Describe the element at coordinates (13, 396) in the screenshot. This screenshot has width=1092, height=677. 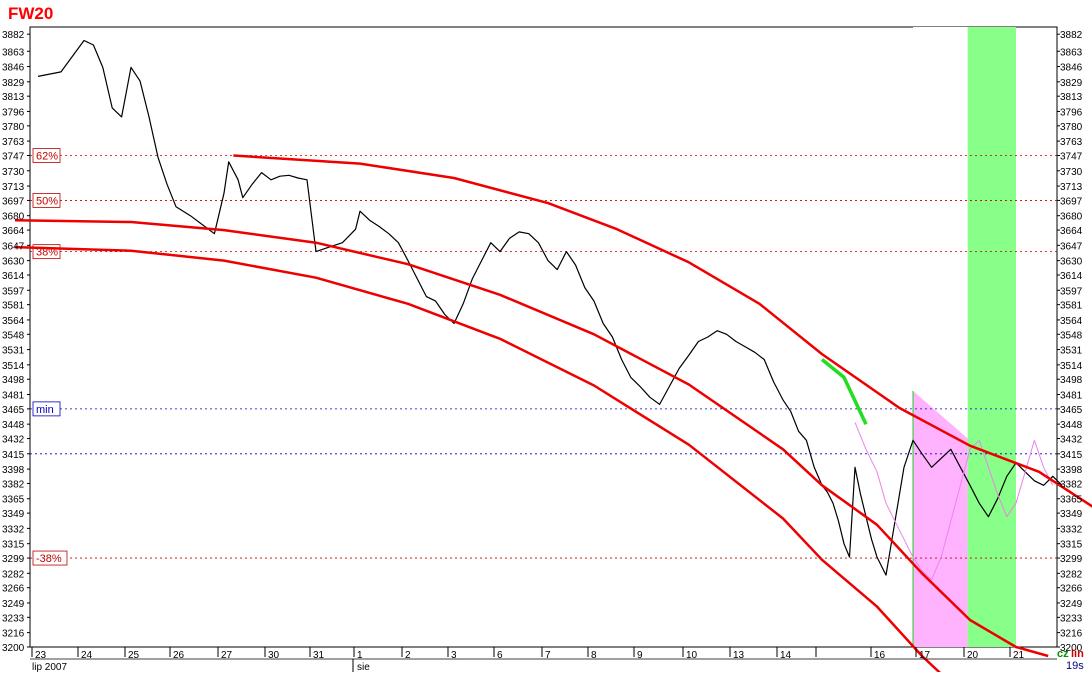
I see `y-tick-label-left-25: 3481` at that location.